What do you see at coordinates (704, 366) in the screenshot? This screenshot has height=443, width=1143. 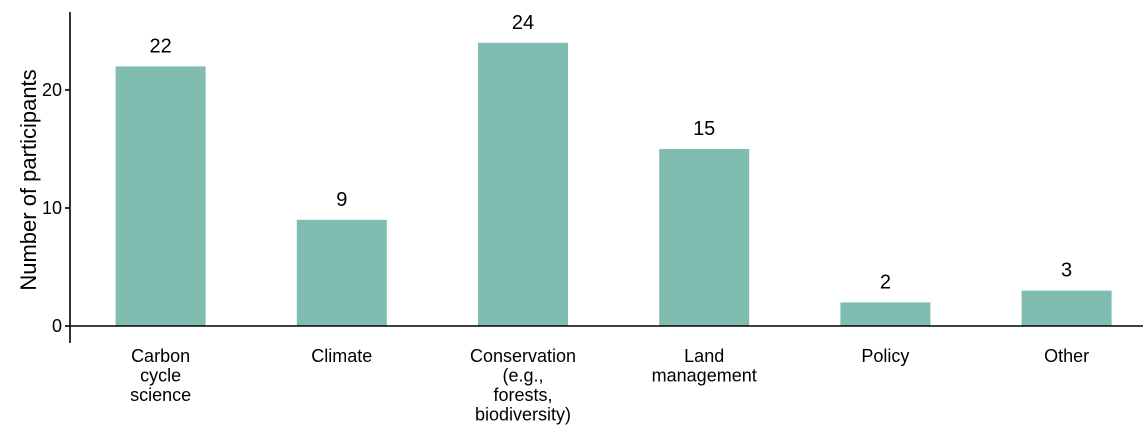 I see `x-category-label: Land management` at bounding box center [704, 366].